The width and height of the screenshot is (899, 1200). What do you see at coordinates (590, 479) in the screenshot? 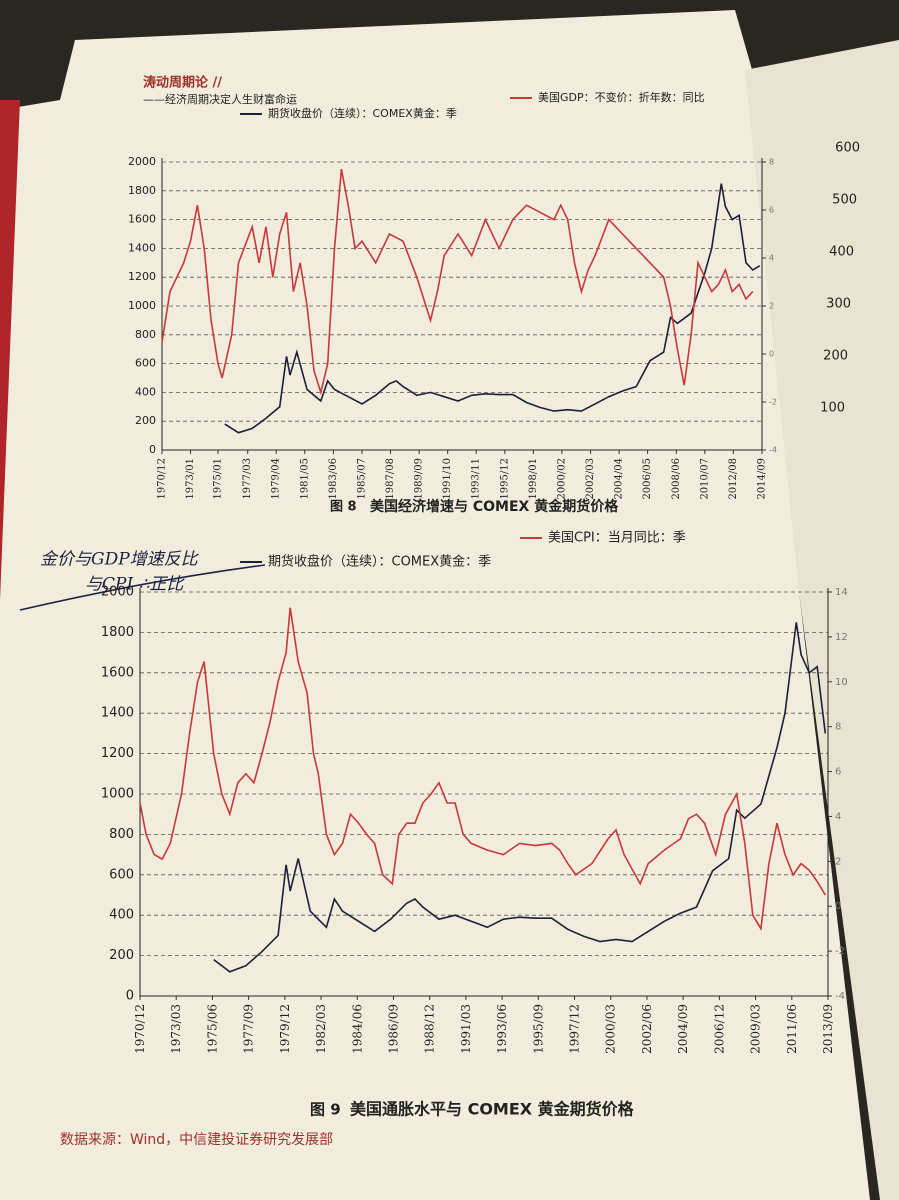
I see `x-tick-label: 2002/03` at bounding box center [590, 479].